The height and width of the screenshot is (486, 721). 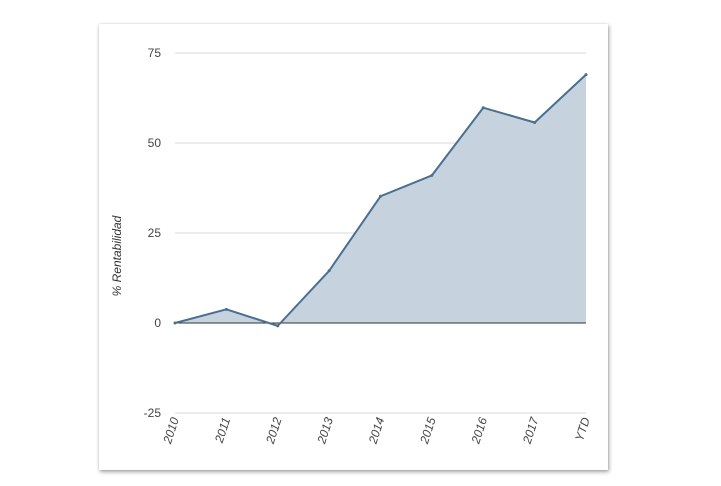 I want to click on y-axis-ticks: -25 0 25 50 75, so click(x=153, y=233).